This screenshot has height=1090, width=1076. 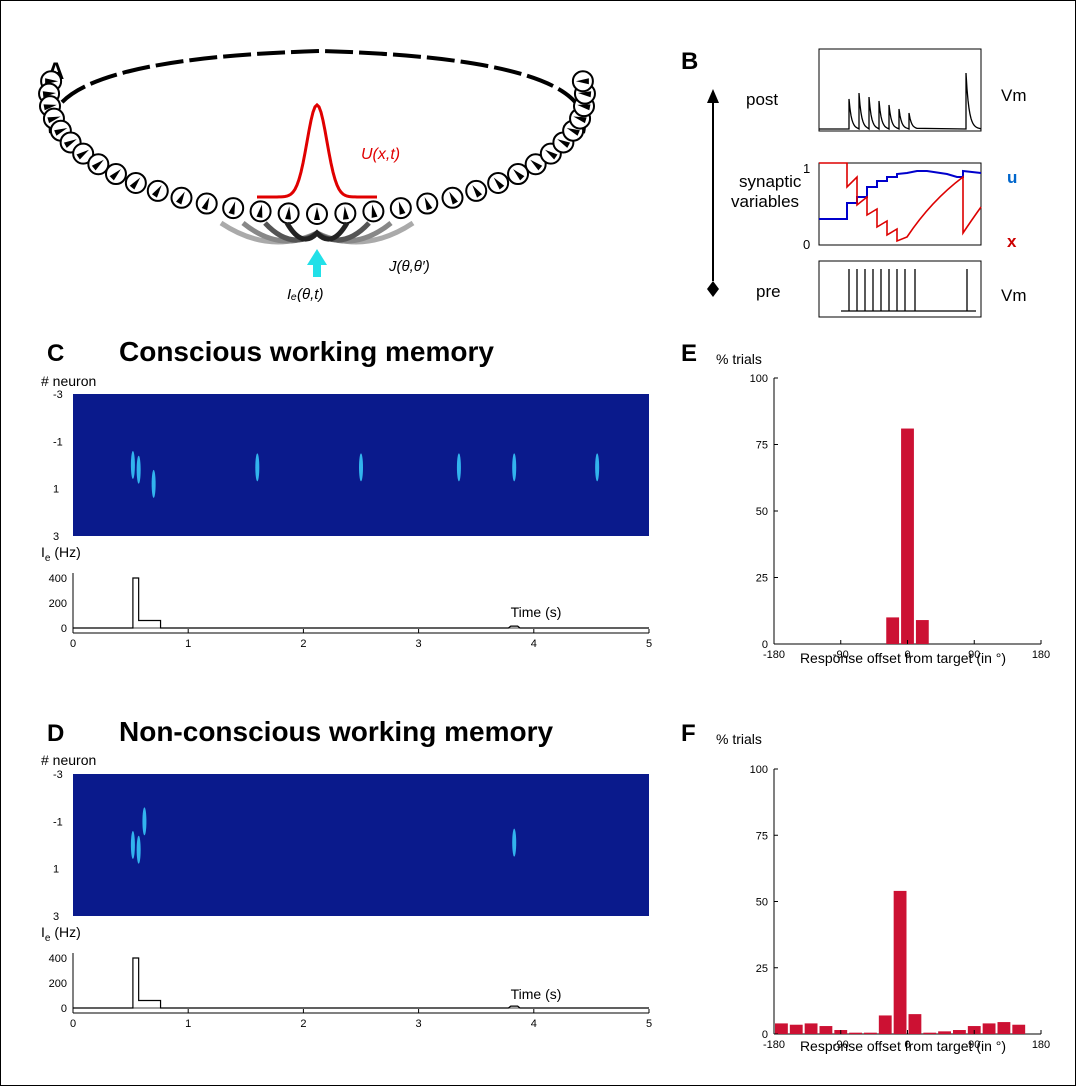 I want to click on y-tick-label: 0, so click(x=765, y=645).